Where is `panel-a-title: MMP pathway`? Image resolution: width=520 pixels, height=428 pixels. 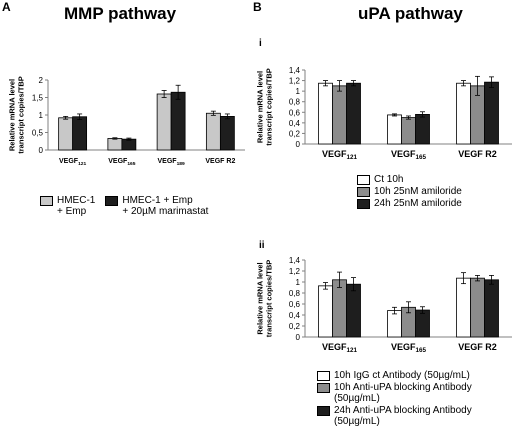
panel-a-title: MMP pathway is located at coordinates (120, 13).